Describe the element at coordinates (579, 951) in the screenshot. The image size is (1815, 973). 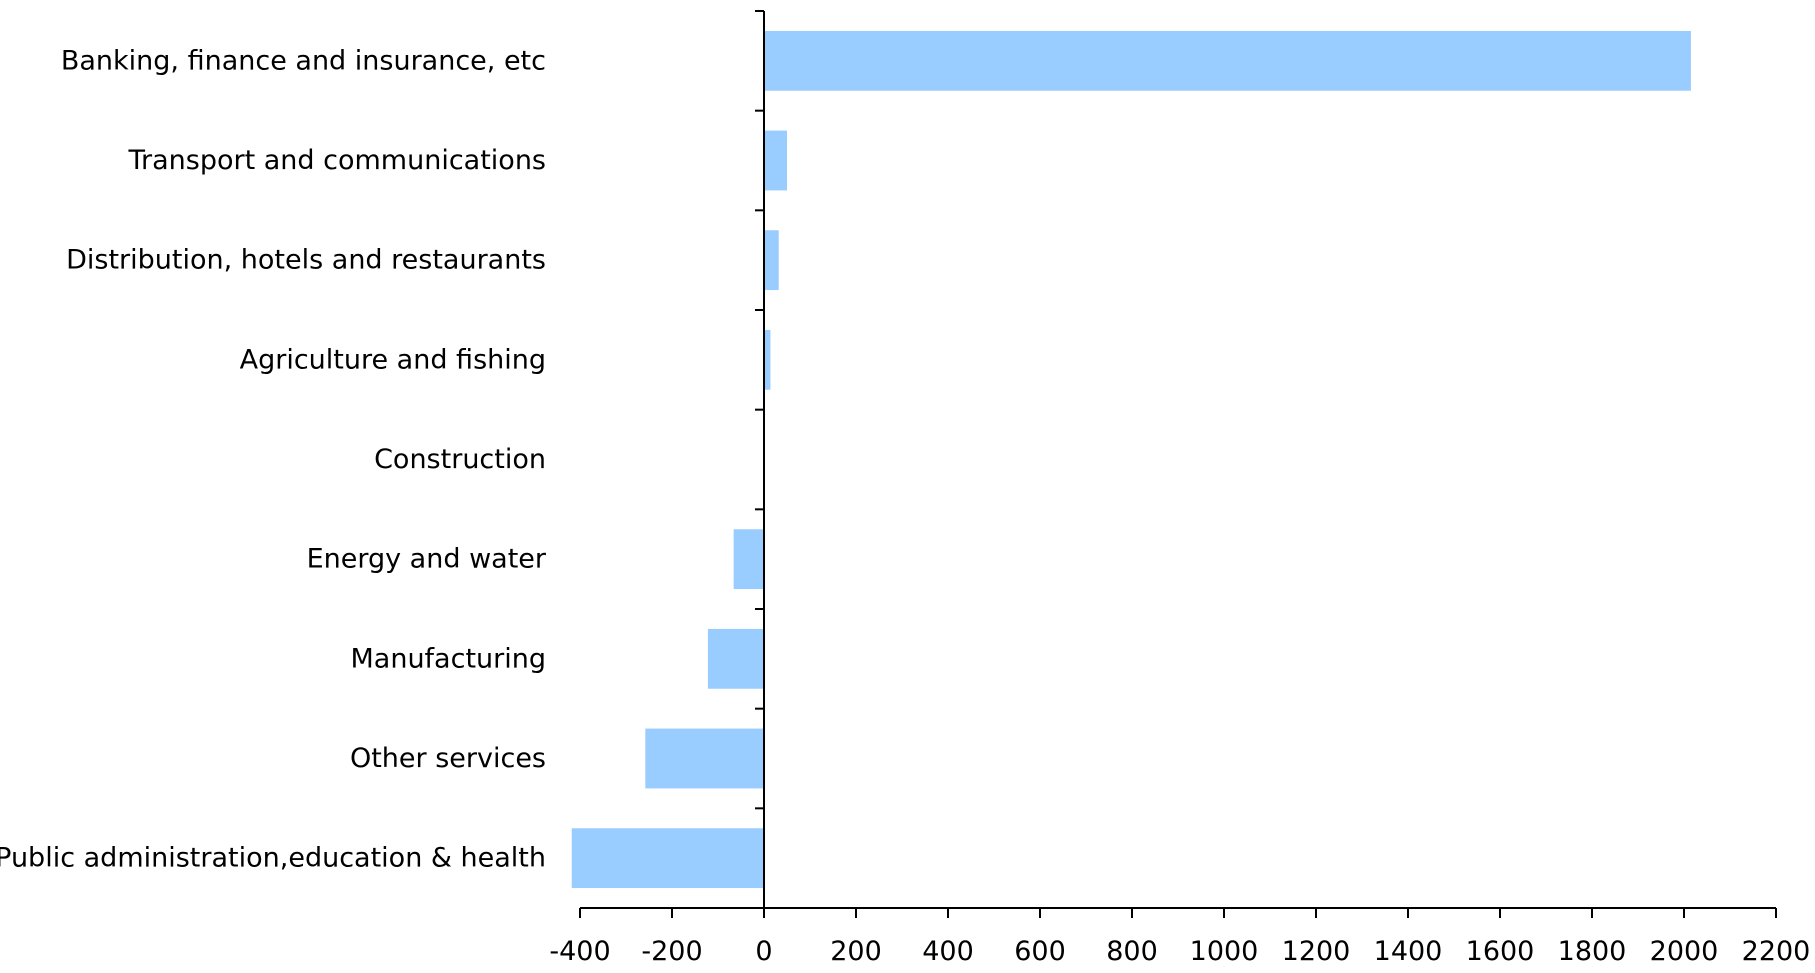
I see `x-tick-label: -400` at that location.